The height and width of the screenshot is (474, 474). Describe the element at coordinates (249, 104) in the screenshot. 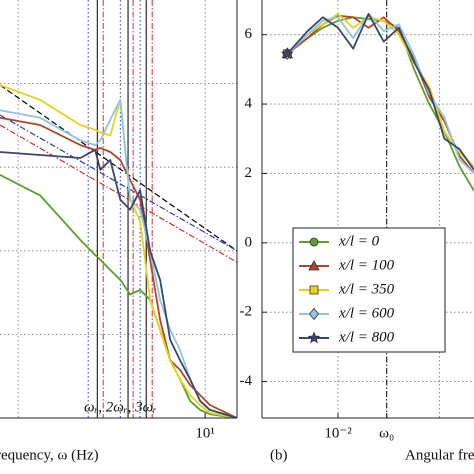

I see `y-tick-label: 4` at that location.